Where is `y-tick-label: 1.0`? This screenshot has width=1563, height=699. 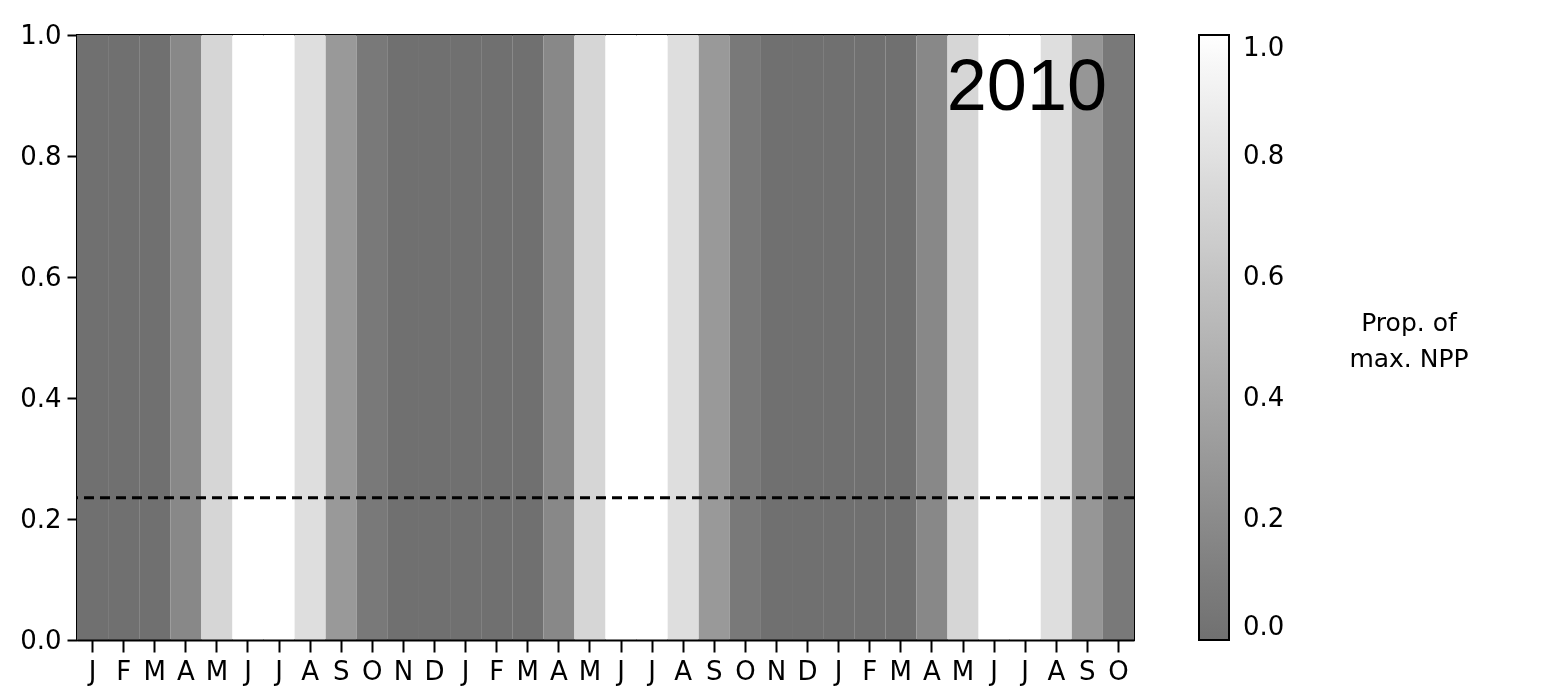
y-tick-label: 1.0 is located at coordinates (41, 34).